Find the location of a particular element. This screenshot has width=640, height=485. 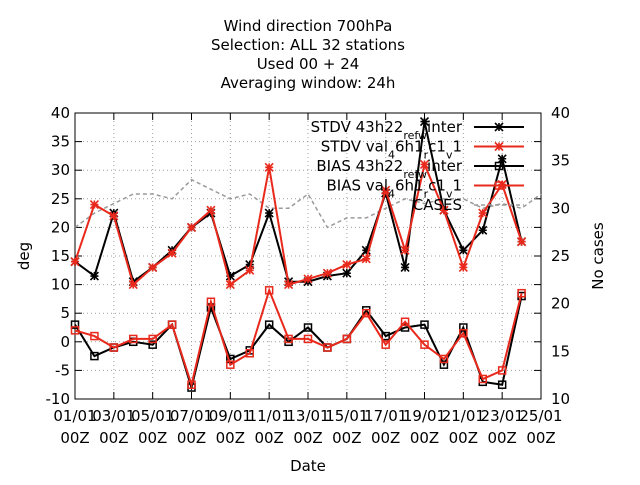

legend-label: BIAS val46h1rc1v1 is located at coordinates (395, 189).